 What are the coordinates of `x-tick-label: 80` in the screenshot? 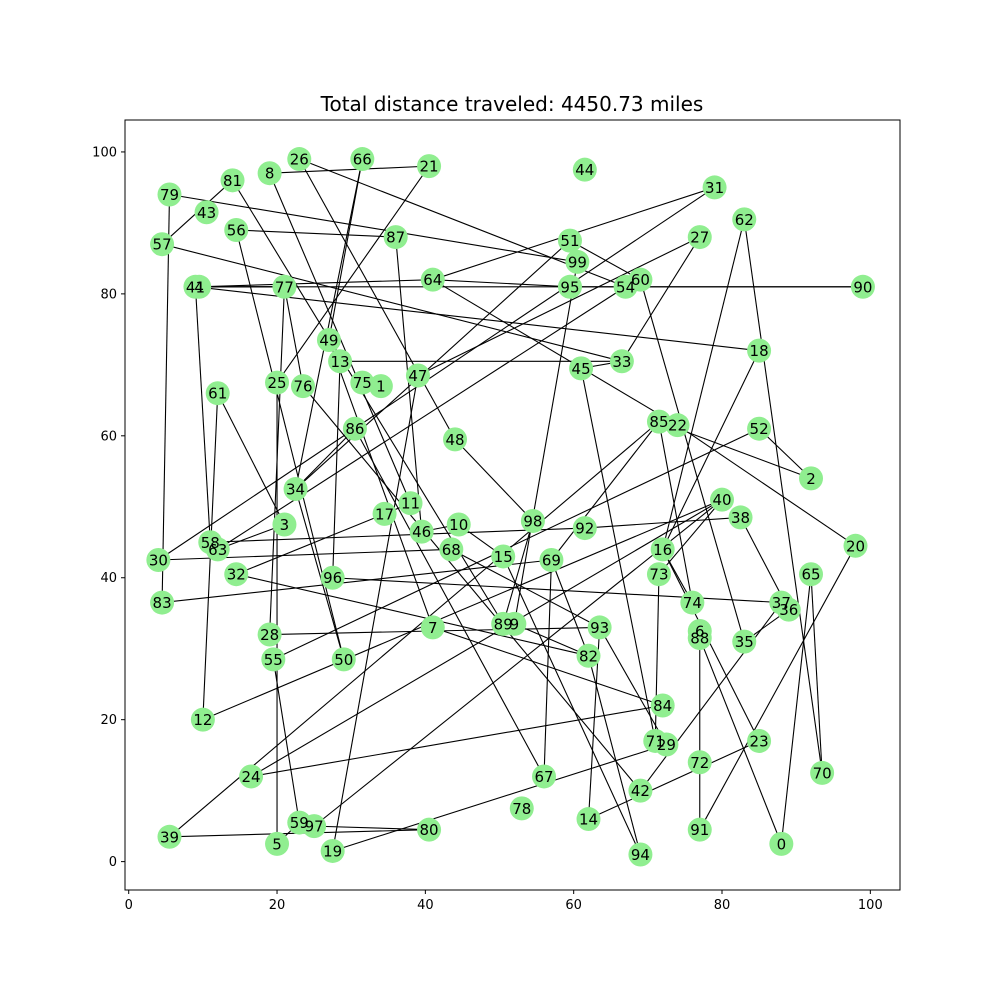 It's located at (722, 905).